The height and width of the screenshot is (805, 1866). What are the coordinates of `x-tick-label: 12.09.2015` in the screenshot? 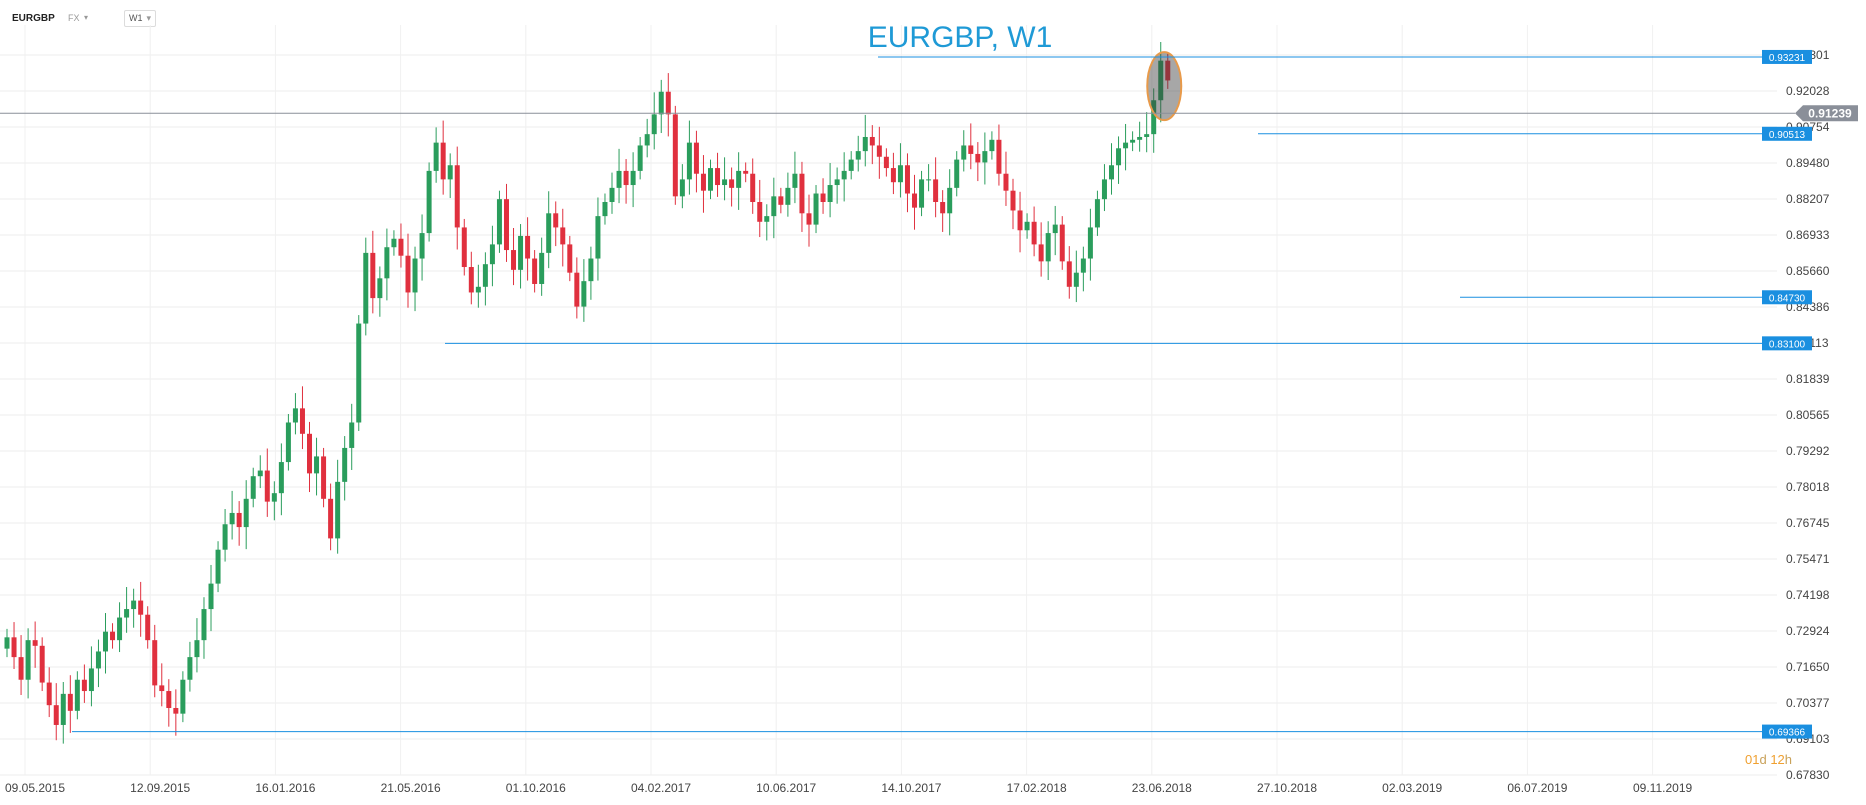 It's located at (160, 788).